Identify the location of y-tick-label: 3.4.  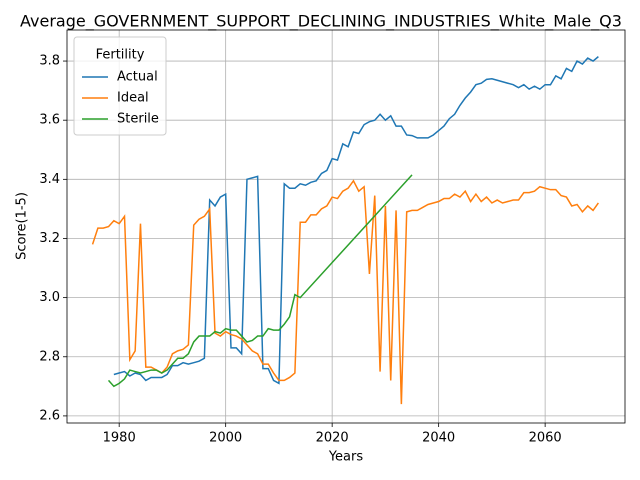
(49, 179).